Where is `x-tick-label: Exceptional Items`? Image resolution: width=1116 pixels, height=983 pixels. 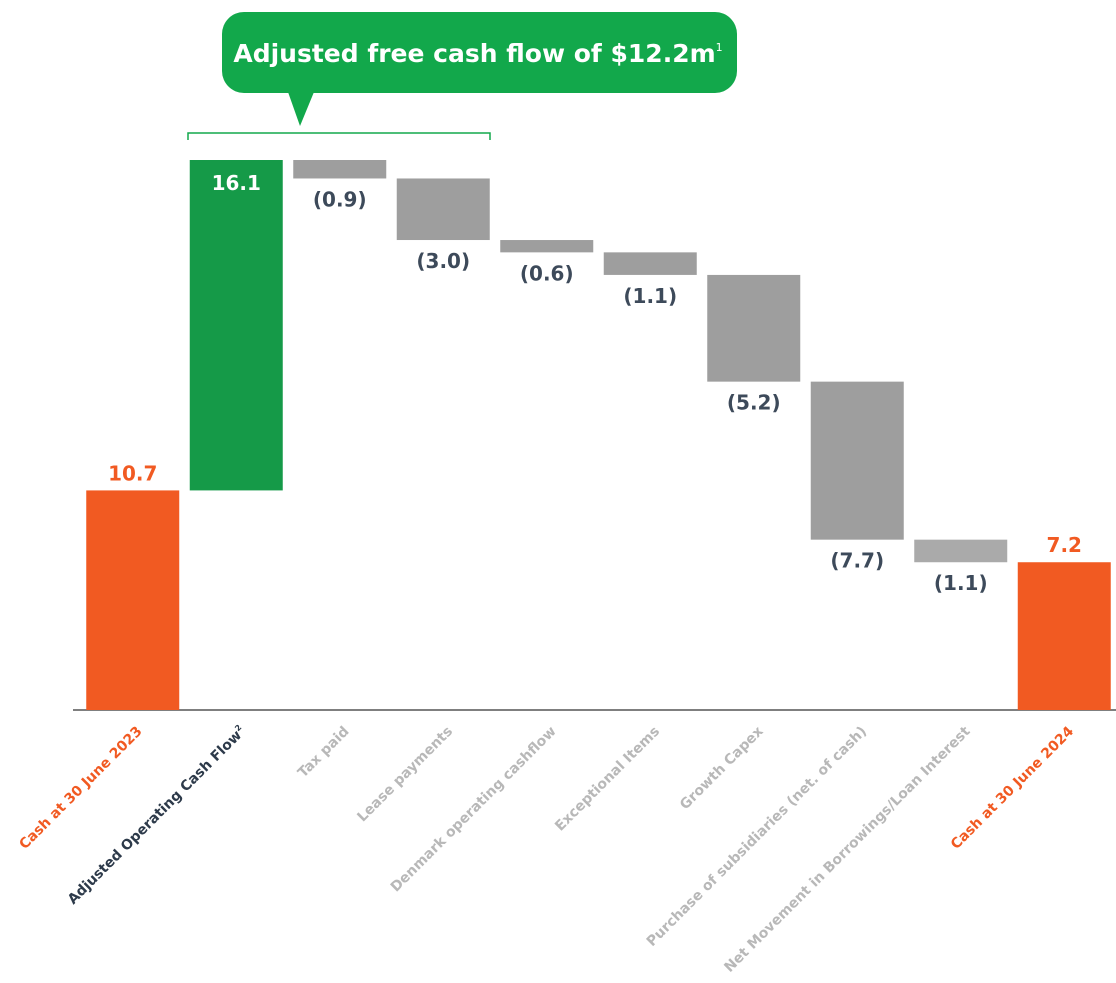
x-tick-label: Exceptional Items is located at coordinates (607, 779).